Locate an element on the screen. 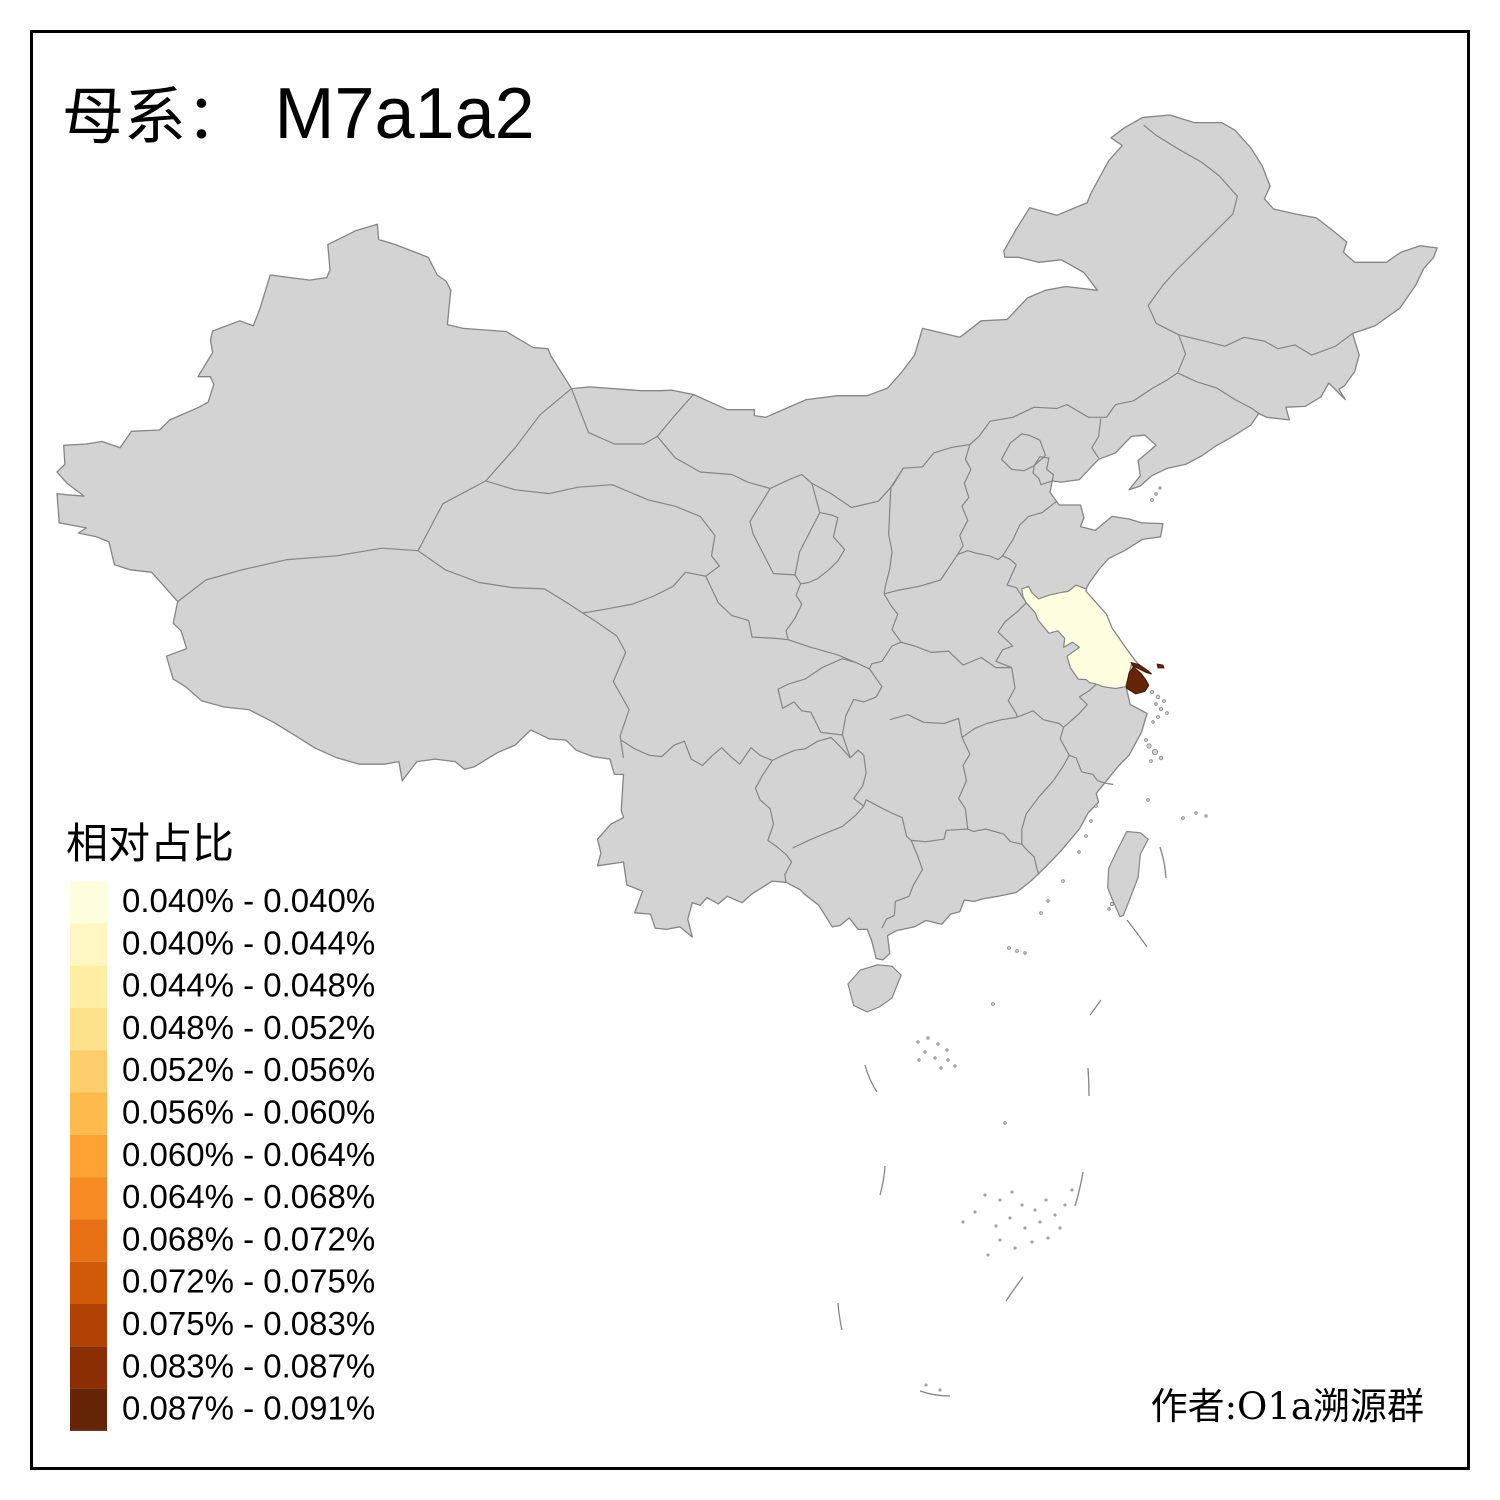  region-taiwan is located at coordinates (1127, 874).